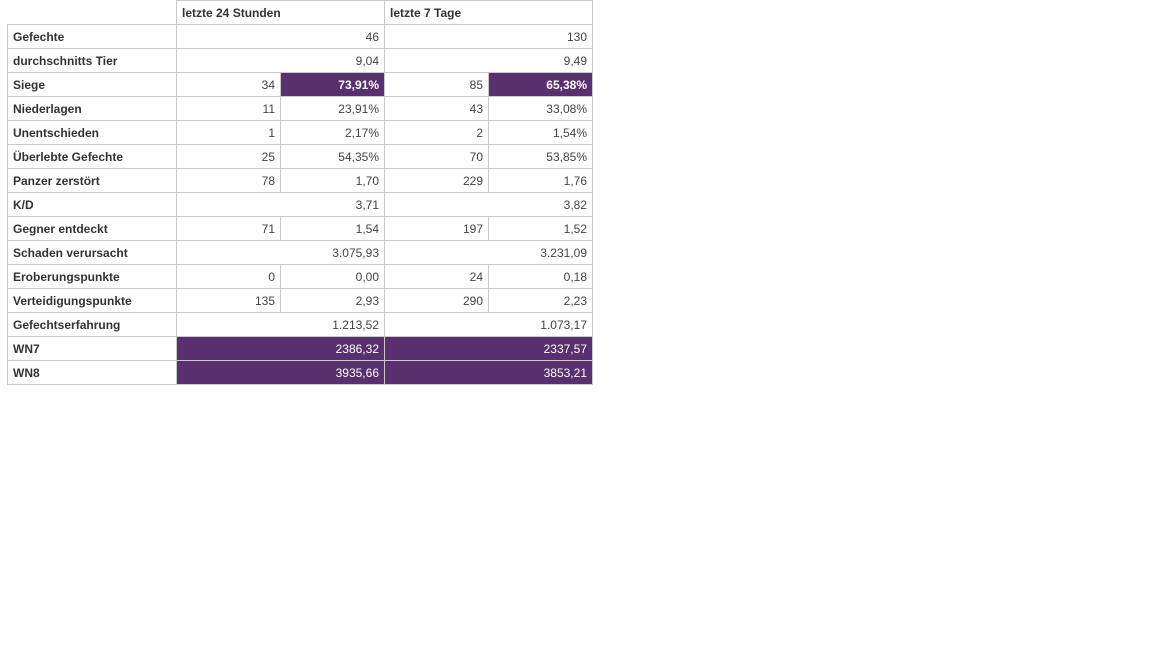  Describe the element at coordinates (92, 204) in the screenshot. I see `row-label: K/D` at that location.